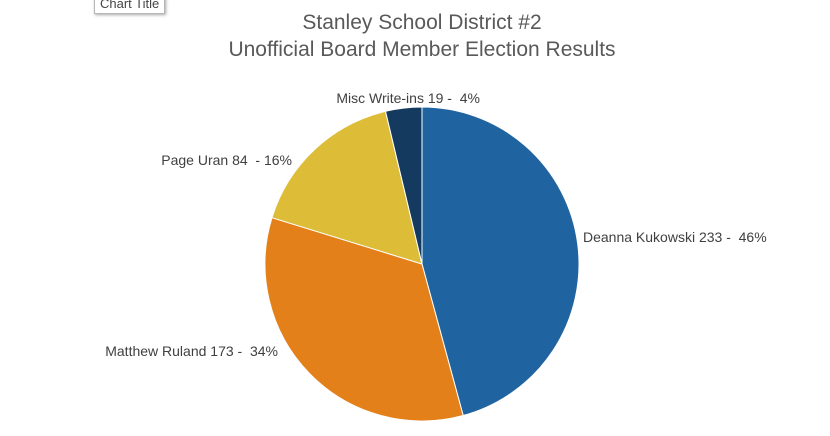 This screenshot has height=436, width=830. What do you see at coordinates (364, 319) in the screenshot?
I see `pie-slice-matthew-ruland` at bounding box center [364, 319].